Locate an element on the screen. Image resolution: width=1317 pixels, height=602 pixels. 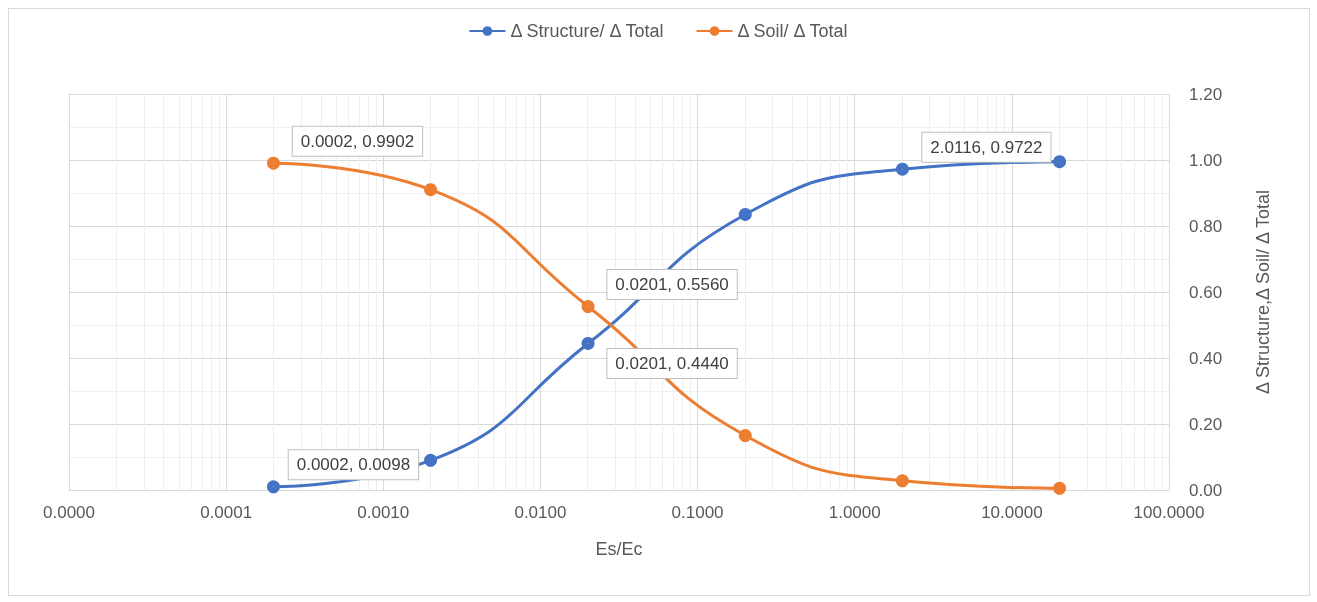
x-tick-label: 0.1000 is located at coordinates (697, 512).